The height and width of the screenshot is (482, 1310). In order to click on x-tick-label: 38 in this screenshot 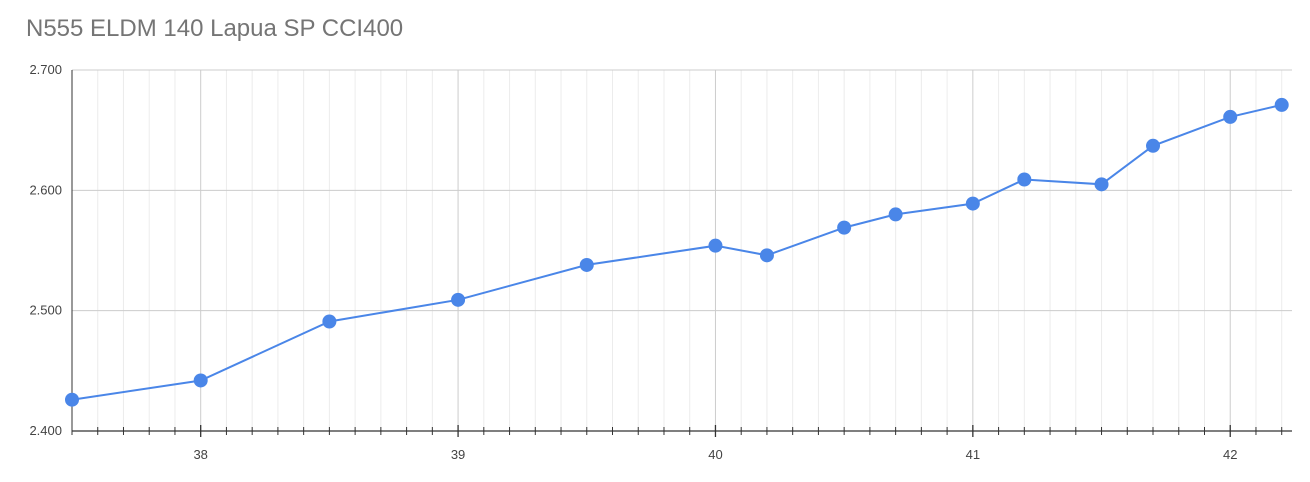, I will do `click(200, 454)`.